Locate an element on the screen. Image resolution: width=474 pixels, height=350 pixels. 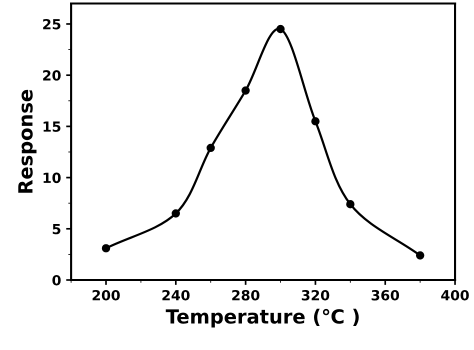
y-tick-label: 5 is located at coordinates (56, 229).